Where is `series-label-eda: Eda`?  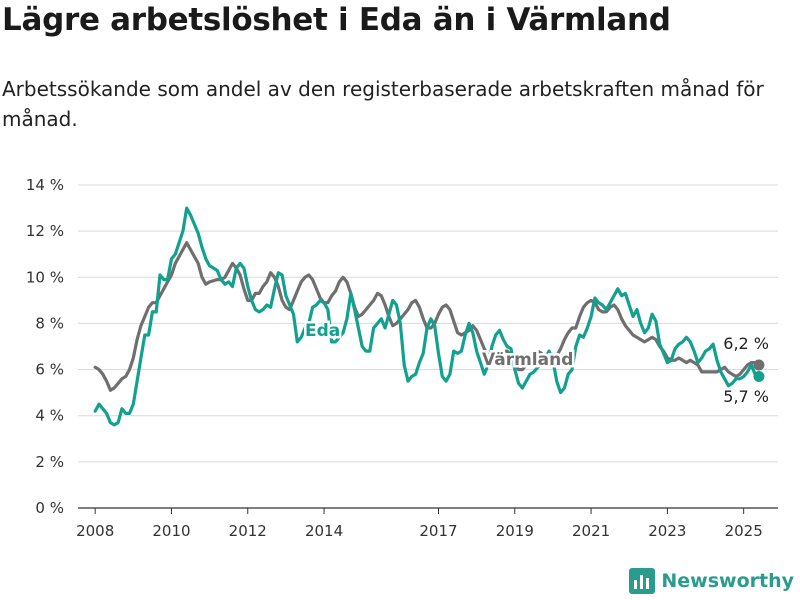
series-label-eda: Eda is located at coordinates (322, 331).